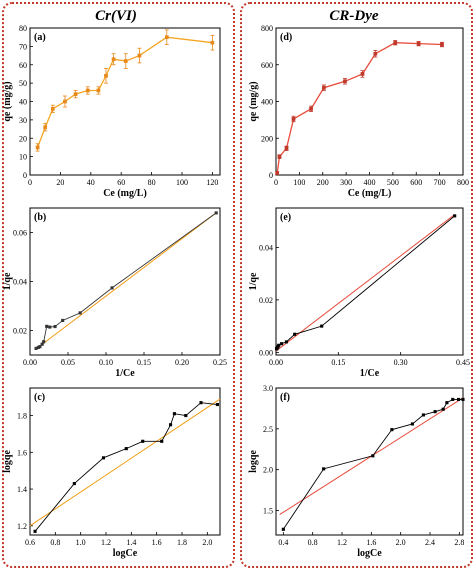  What do you see at coordinates (212, 182) in the screenshot?
I see `x-tick-label: 120` at bounding box center [212, 182].